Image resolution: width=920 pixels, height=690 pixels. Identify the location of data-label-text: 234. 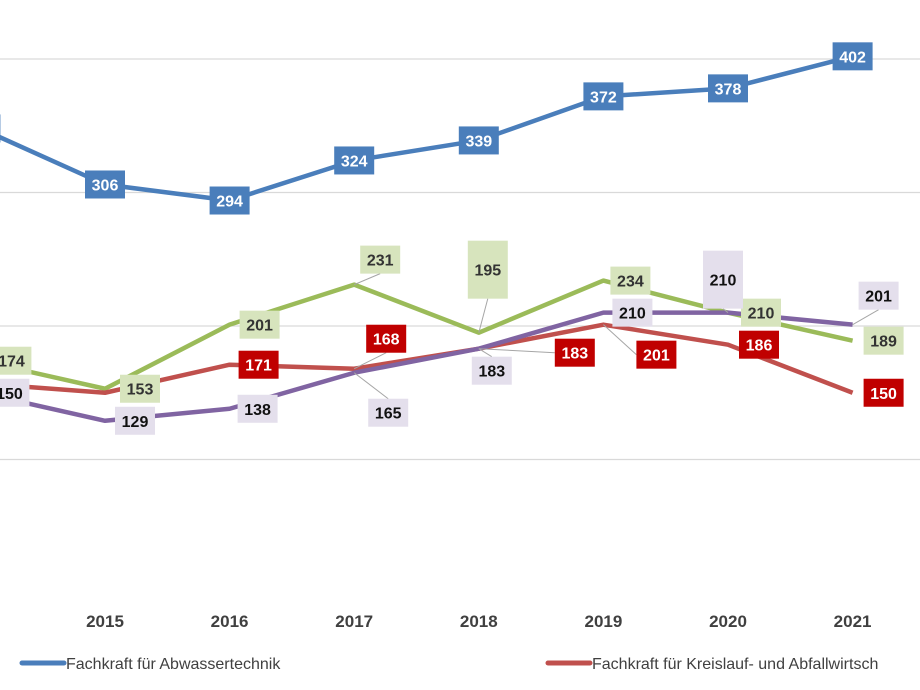
(630, 282).